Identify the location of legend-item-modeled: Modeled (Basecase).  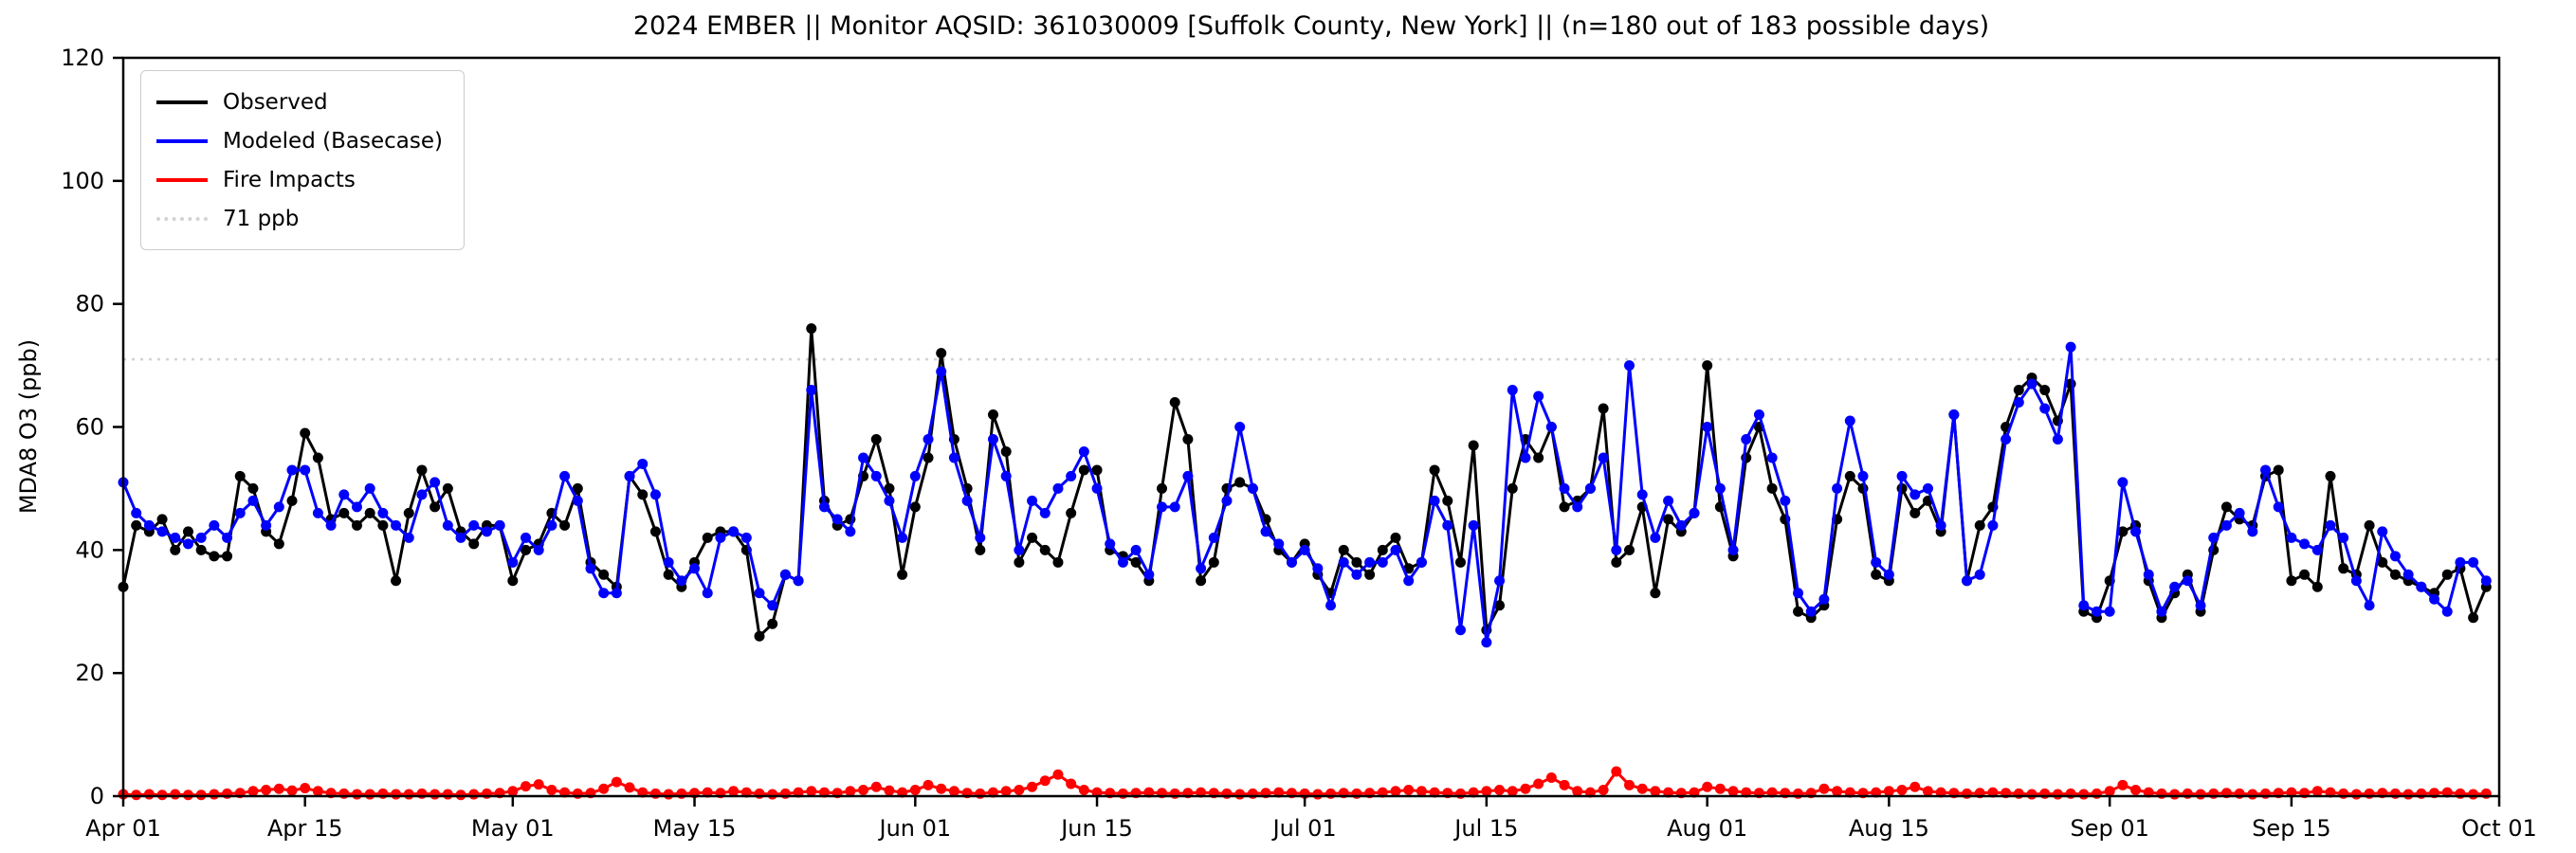
(299, 140).